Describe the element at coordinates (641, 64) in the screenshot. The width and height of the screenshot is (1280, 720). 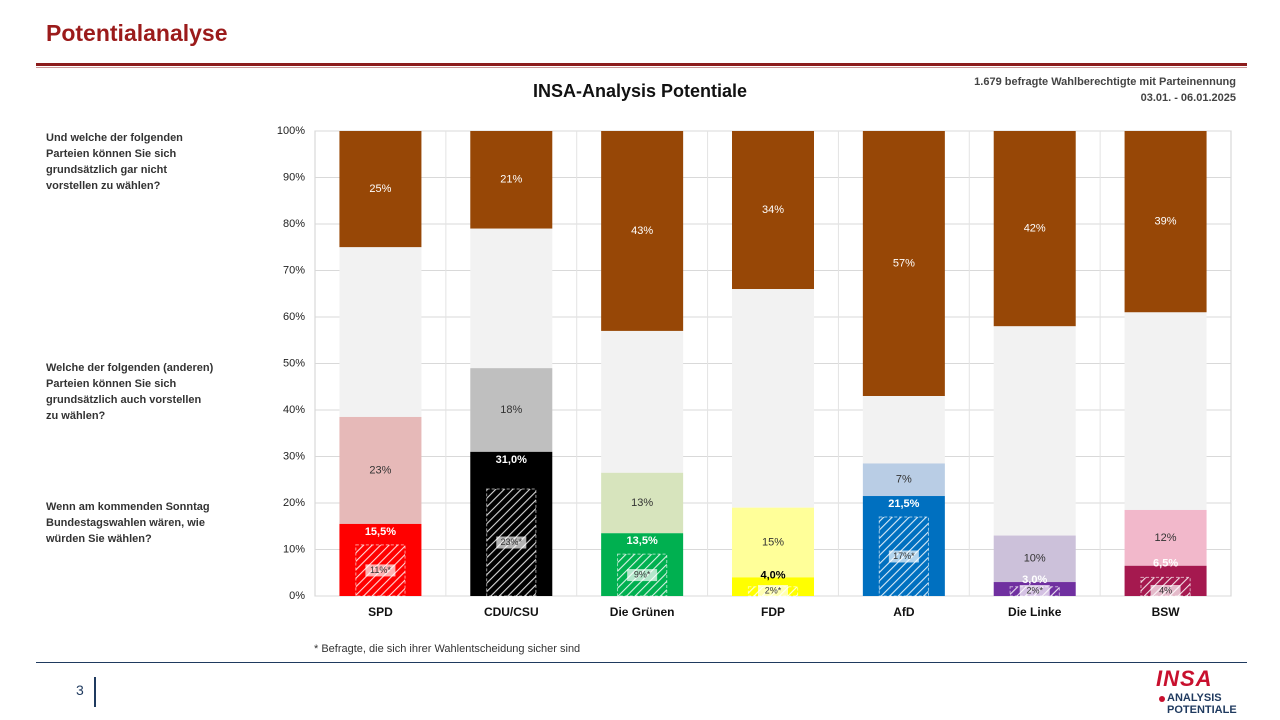
I see `title-divider` at that location.